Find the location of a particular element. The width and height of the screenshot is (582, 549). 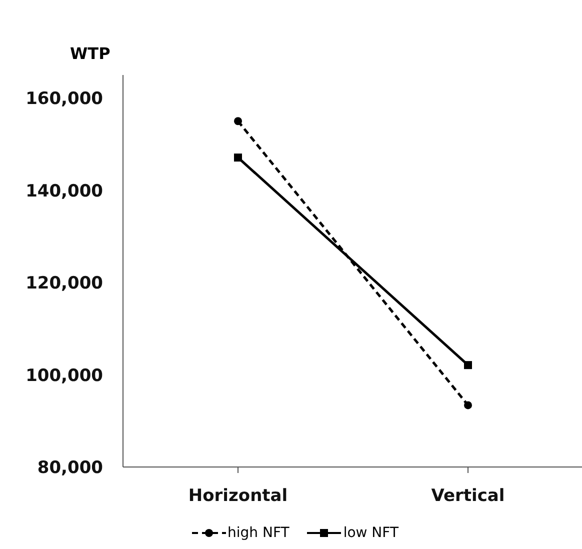

y-tick-label: 120,000 is located at coordinates (65, 284).